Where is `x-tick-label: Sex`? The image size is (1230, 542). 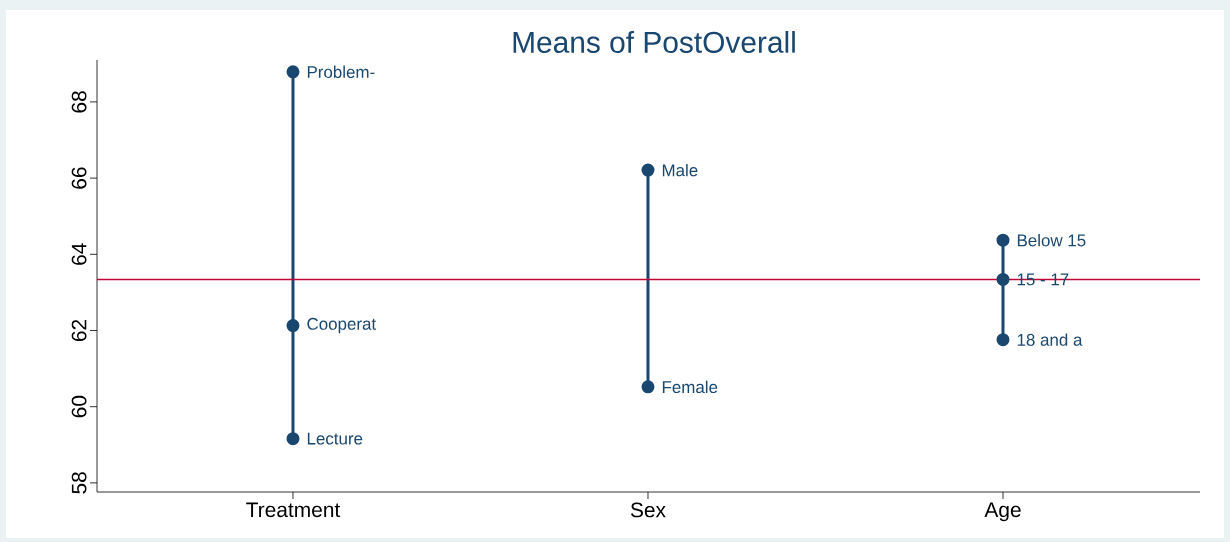
x-tick-label: Sex is located at coordinates (648, 510).